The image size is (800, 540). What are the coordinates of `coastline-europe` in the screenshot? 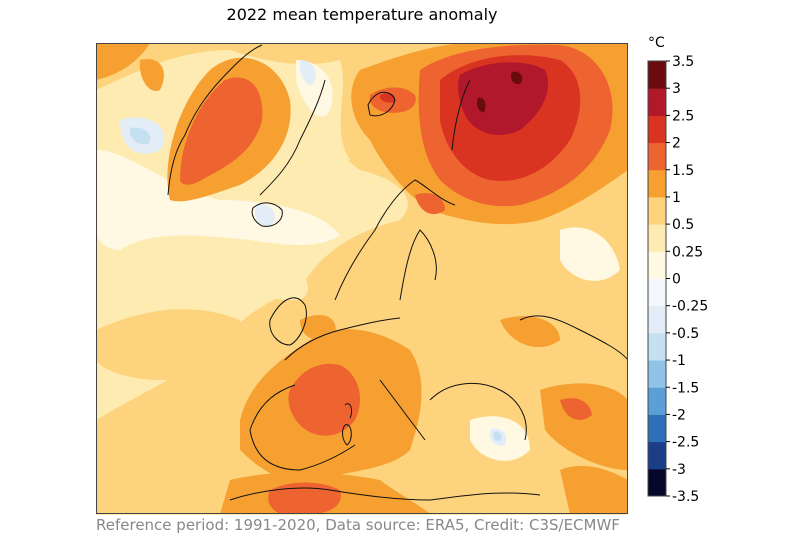 It's located at (438, 393).